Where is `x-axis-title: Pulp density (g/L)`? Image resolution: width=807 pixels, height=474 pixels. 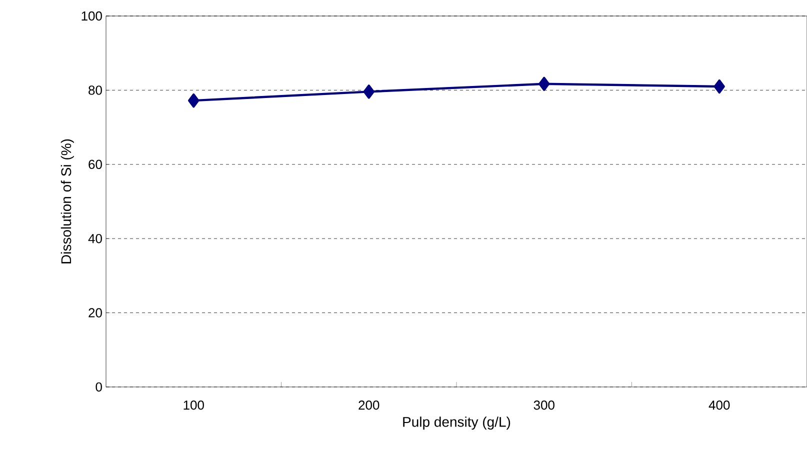
x-axis-title: Pulp density (g/L) is located at coordinates (456, 423).